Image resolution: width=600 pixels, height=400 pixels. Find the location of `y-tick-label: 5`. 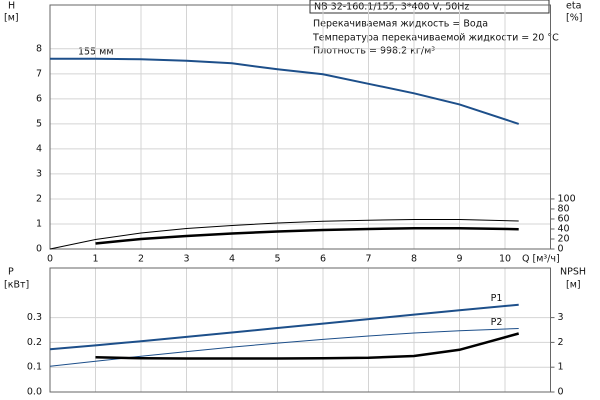

y-tick-label: 5 is located at coordinates (39, 123).